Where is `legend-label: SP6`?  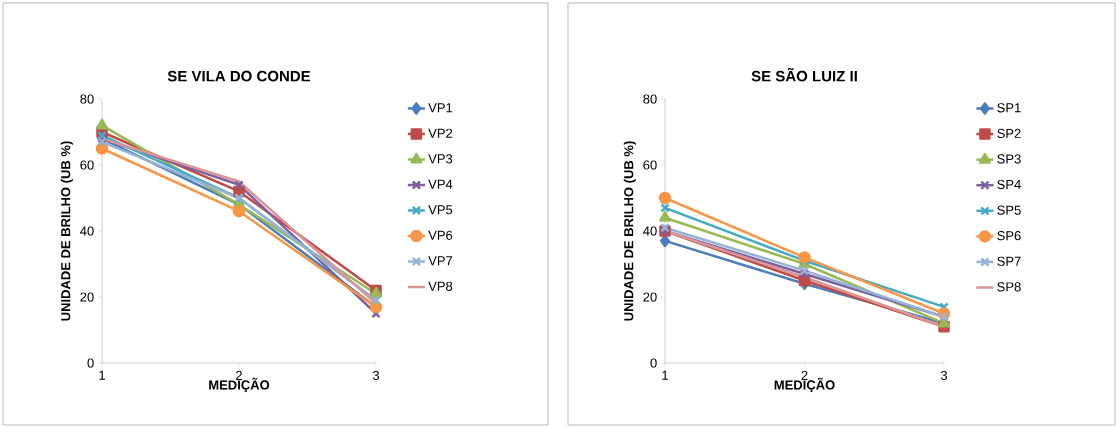
legend-label: SP6 is located at coordinates (1009, 236).